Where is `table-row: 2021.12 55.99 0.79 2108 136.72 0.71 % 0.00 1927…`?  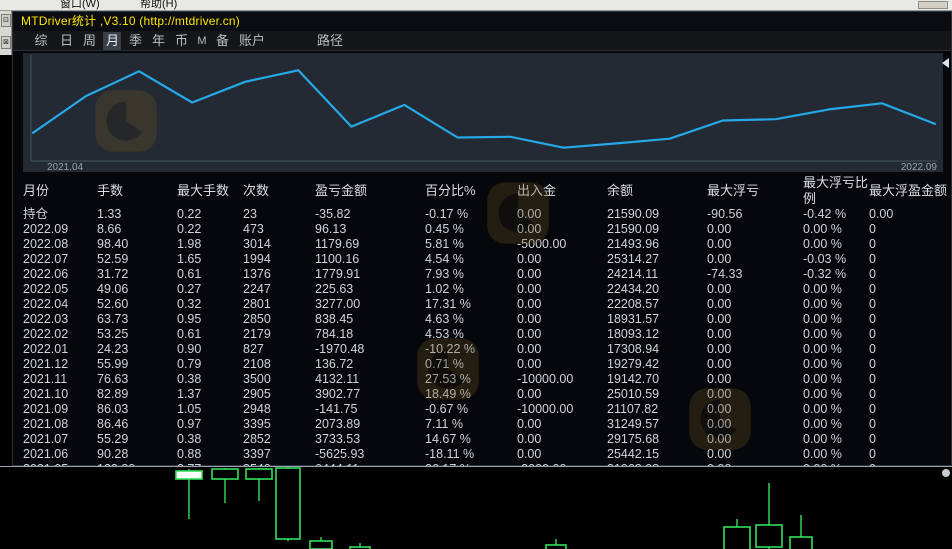 table-row: 2021.12 55.99 0.79 2108 136.72 0.71 % 0.00 1927… is located at coordinates (487, 364).